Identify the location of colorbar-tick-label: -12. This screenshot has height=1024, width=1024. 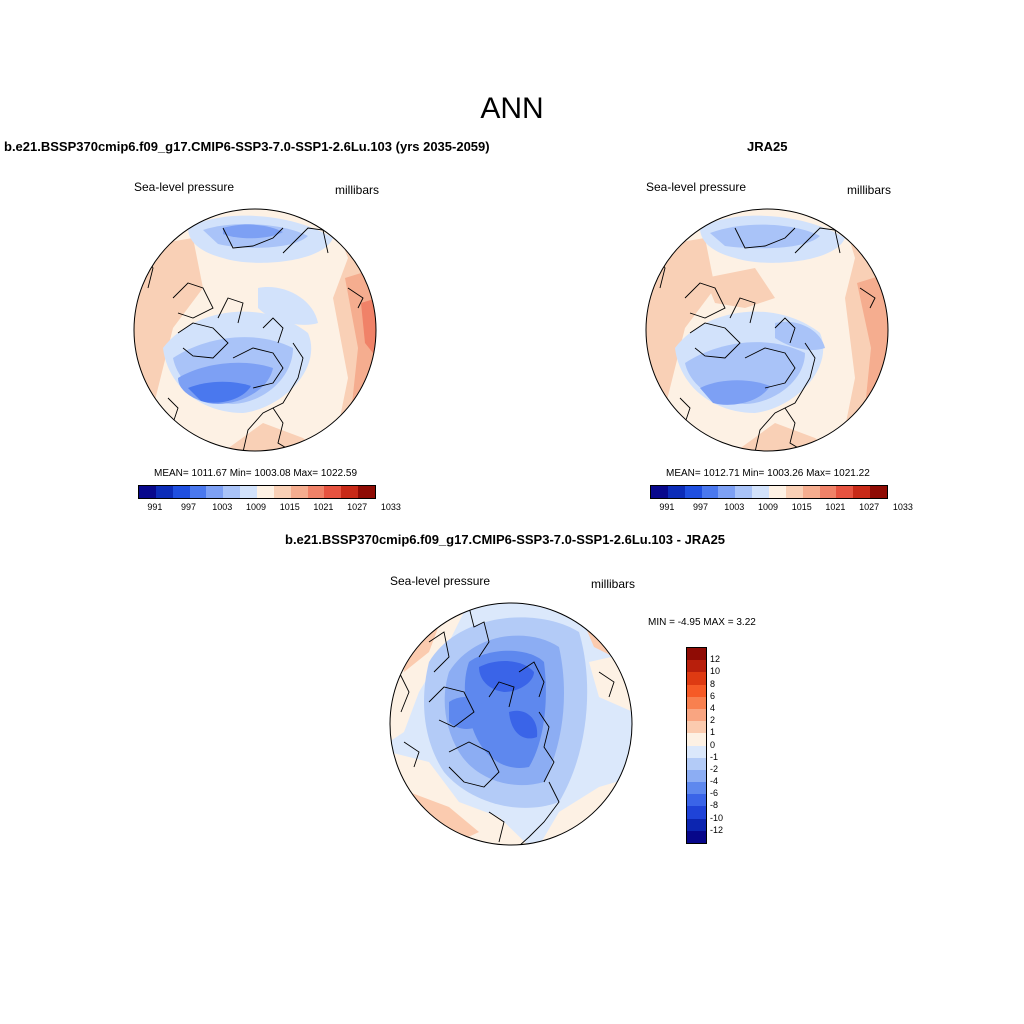
(717, 829).